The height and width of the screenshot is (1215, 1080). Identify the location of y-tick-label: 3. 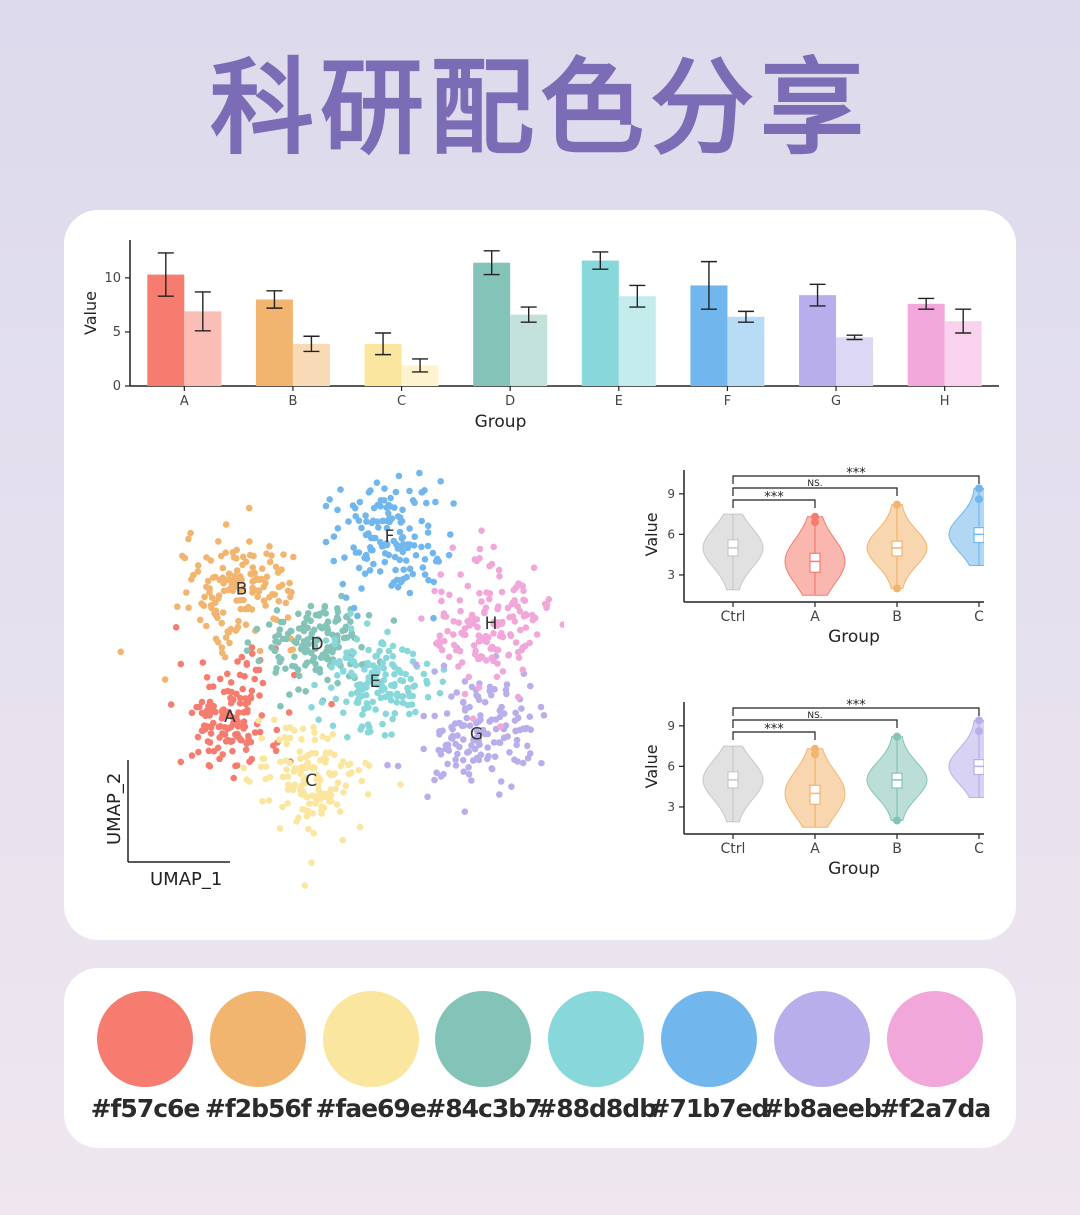
(671, 575).